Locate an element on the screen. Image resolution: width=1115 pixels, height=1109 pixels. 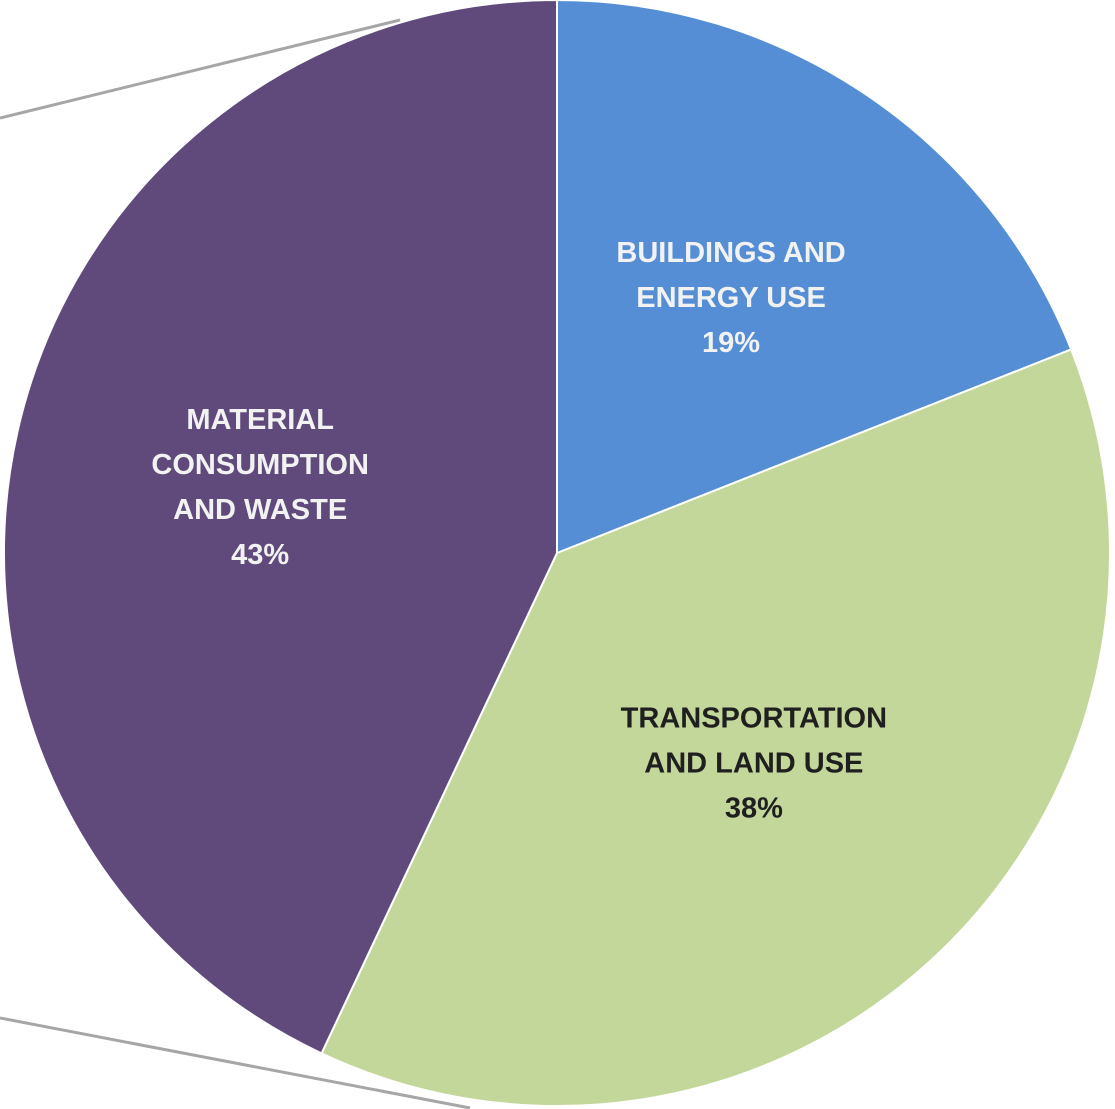
slice-label-3: MATERIAL CONSUMPTION AND WASTE 43% is located at coordinates (260, 487).